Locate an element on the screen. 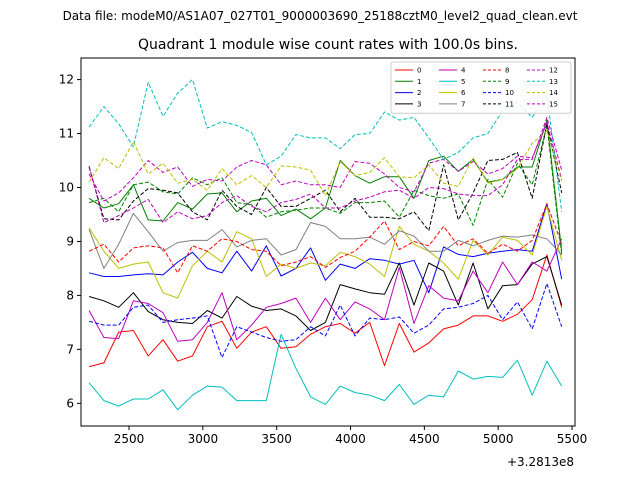  x-axis: 2500 3000 3500 4000 4500 5000 5500 is located at coordinates (351, 436).